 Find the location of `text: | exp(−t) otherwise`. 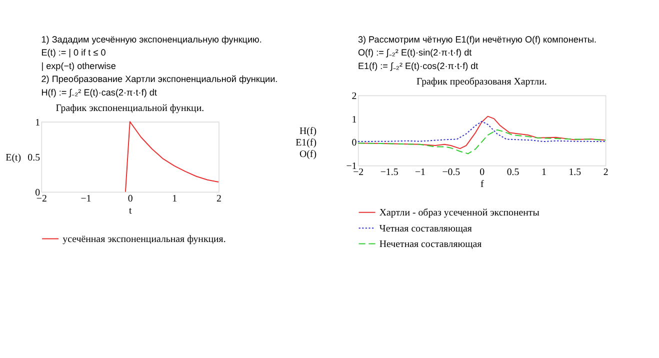

text: | exp(−t) otherwise is located at coordinates (78, 65).